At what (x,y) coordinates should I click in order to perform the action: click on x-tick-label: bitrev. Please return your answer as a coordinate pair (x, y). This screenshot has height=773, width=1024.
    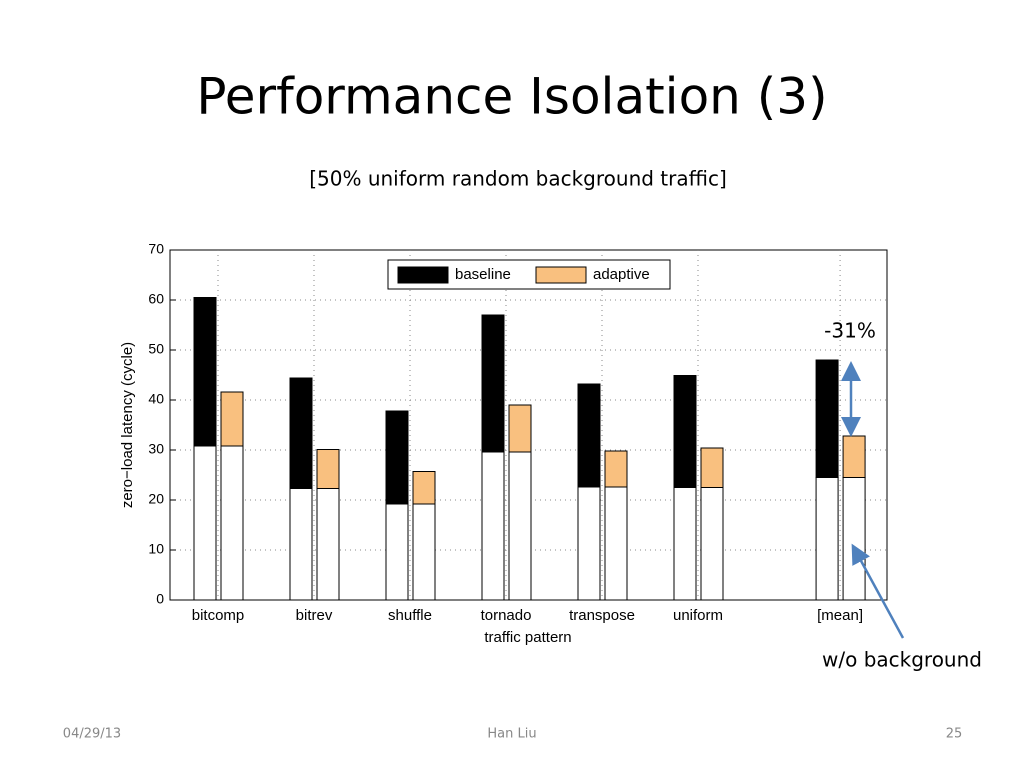
    Looking at the image, I should click on (314, 615).